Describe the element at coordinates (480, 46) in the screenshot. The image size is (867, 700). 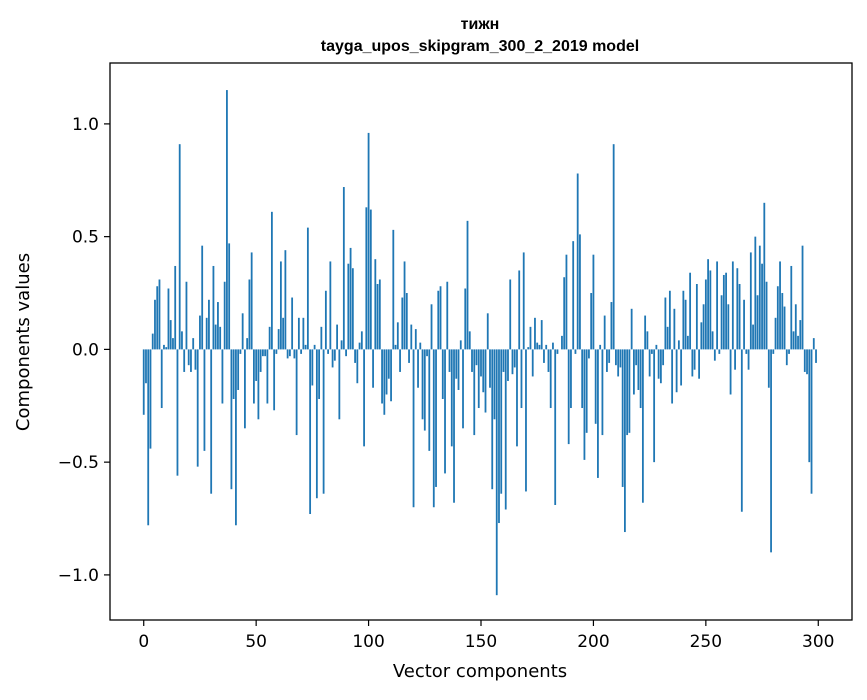
I see `chart-subtitle: tayga_upos_skipgram_300_2_2019 model` at that location.